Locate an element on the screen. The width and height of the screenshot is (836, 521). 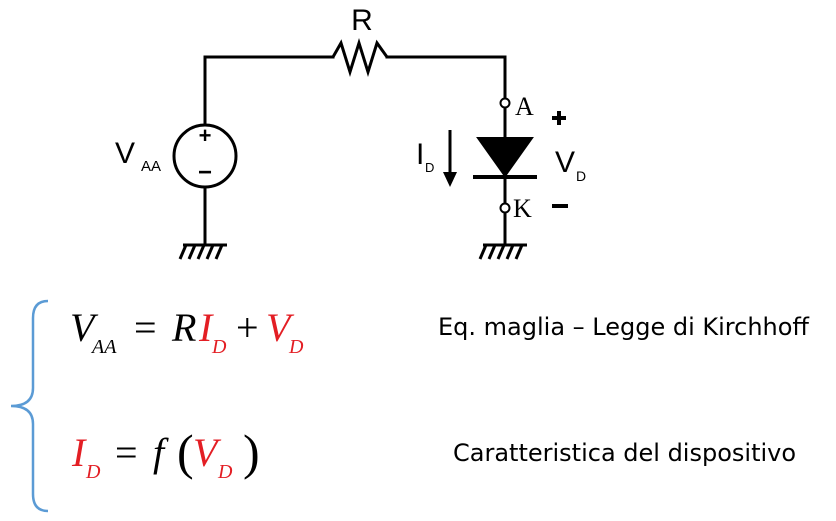
id-arrow-head is located at coordinates (450, 179).